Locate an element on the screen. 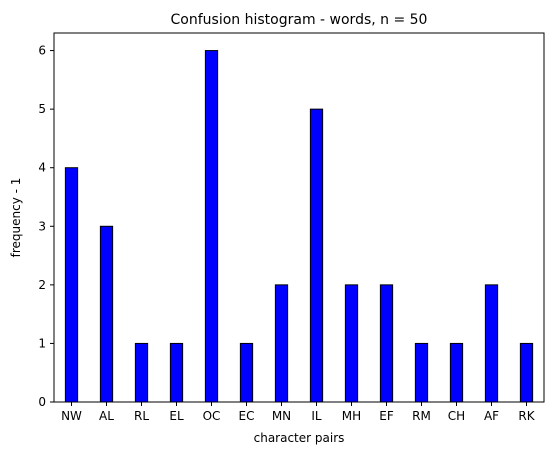  y-tick-label: 0 is located at coordinates (42, 402).